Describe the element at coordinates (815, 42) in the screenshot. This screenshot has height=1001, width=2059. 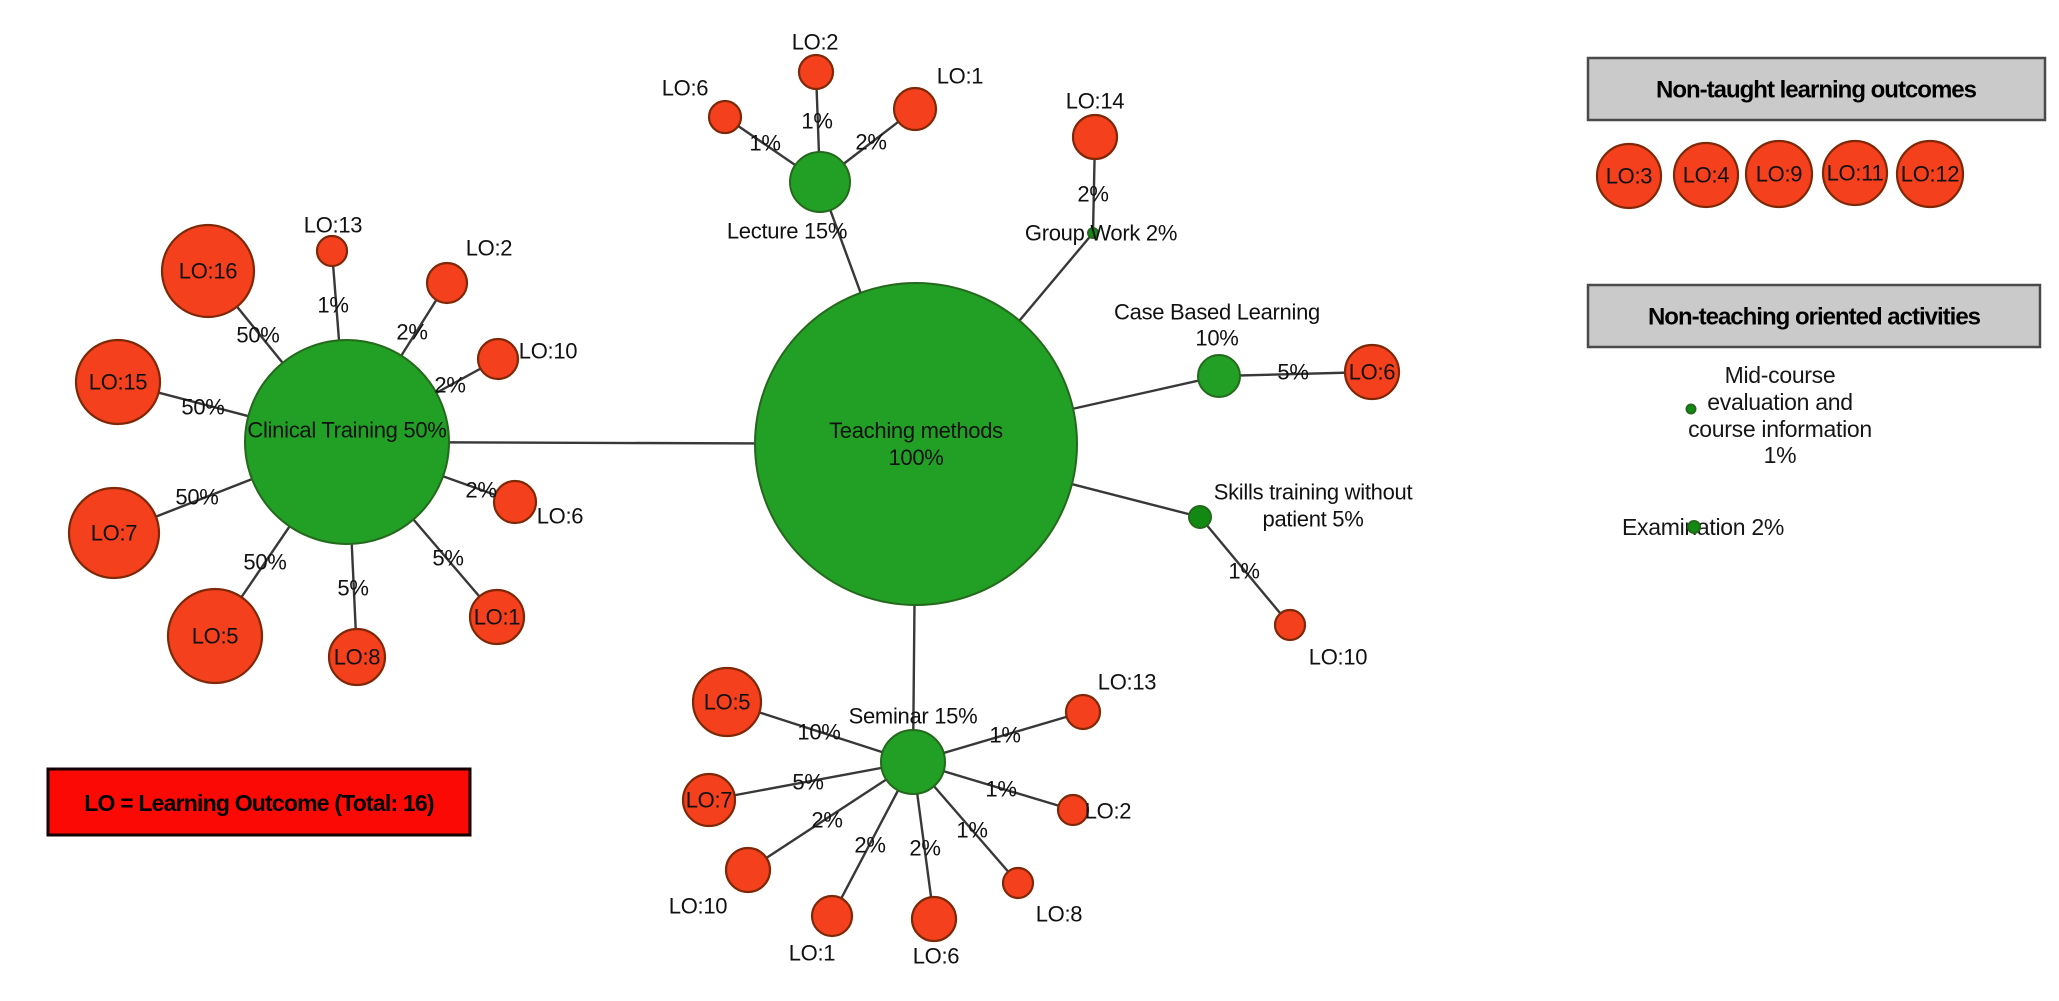
I see `label-lo2-lecture: LO:2` at that location.